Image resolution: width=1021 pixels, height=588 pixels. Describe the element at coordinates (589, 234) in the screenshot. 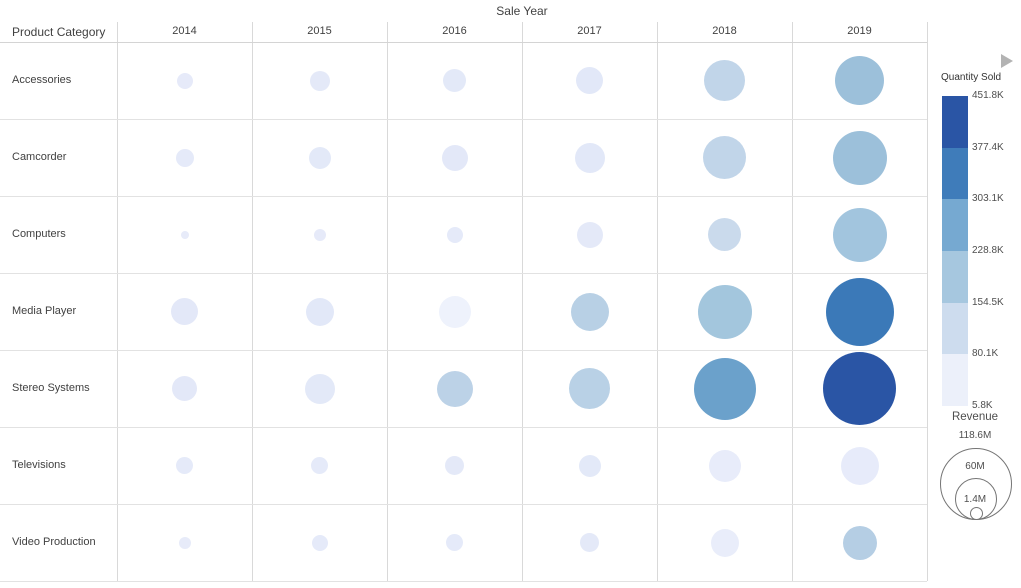

I see `bubble-computers-2017` at that location.